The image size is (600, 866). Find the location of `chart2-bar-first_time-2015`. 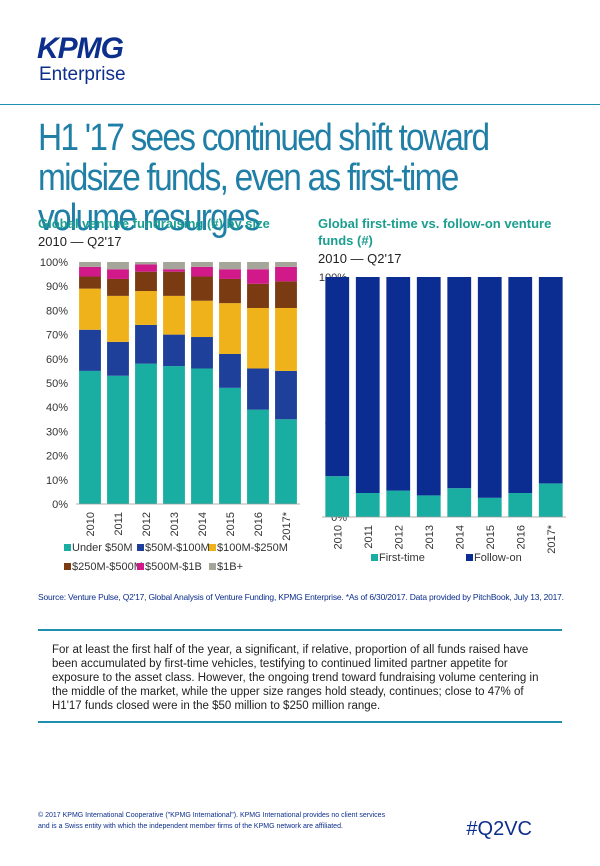

chart2-bar-first_time-2015 is located at coordinates (489, 507).